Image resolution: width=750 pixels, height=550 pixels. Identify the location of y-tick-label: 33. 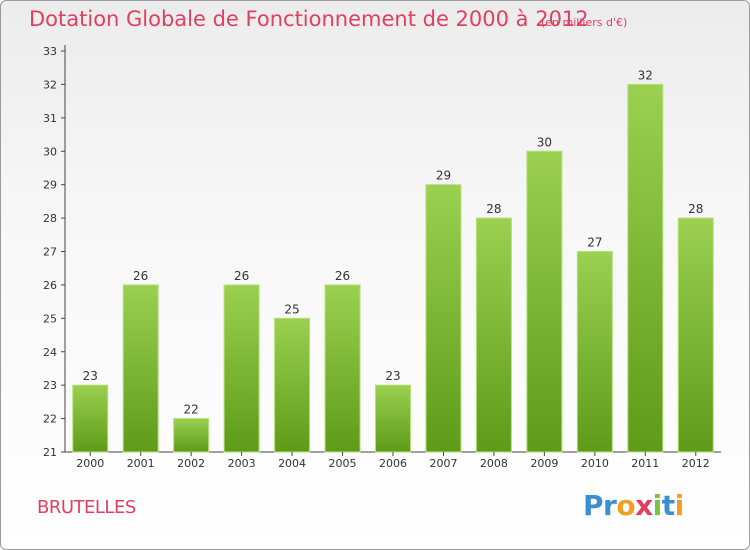
(50, 51).